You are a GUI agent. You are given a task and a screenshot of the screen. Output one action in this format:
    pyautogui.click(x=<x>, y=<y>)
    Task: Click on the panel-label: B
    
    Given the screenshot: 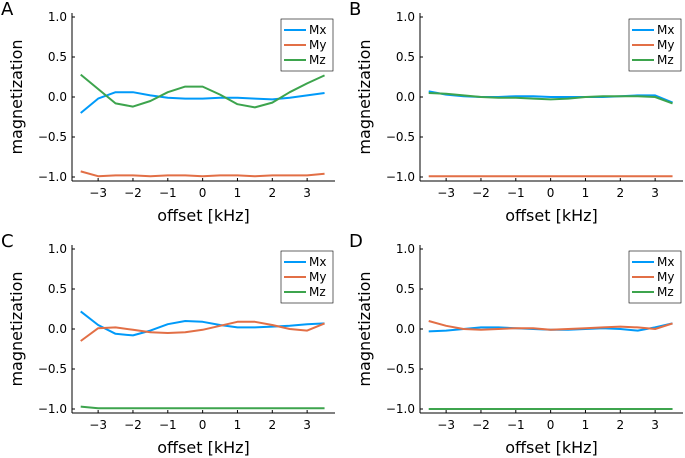 What is the action you would take?
    pyautogui.click(x=355, y=10)
    